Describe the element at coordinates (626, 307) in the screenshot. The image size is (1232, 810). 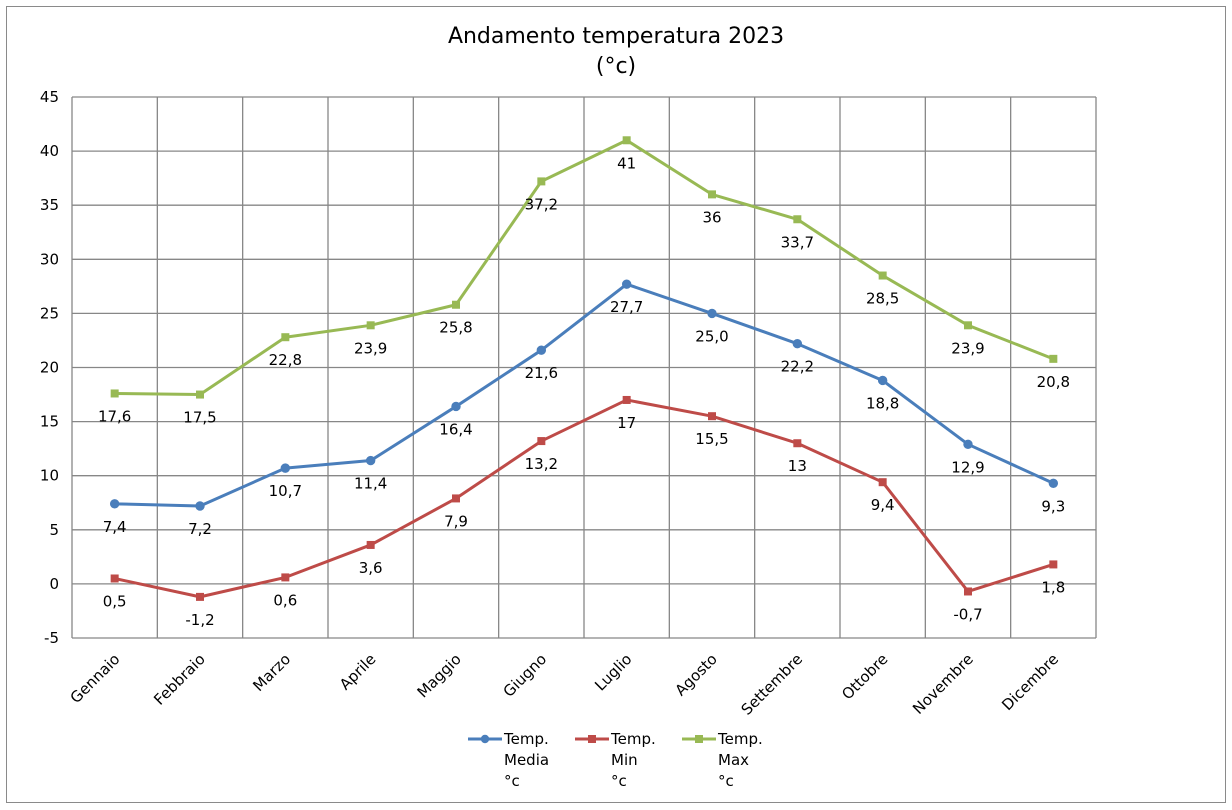
I see `data-label: 27,7` at that location.